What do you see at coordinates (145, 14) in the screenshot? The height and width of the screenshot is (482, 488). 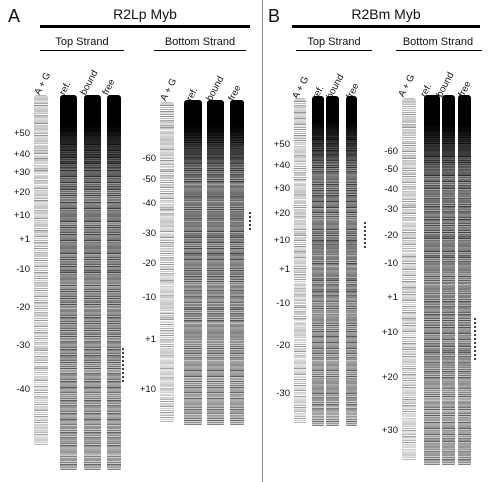 I see `panel-title: R2Lp Myb` at bounding box center [145, 14].